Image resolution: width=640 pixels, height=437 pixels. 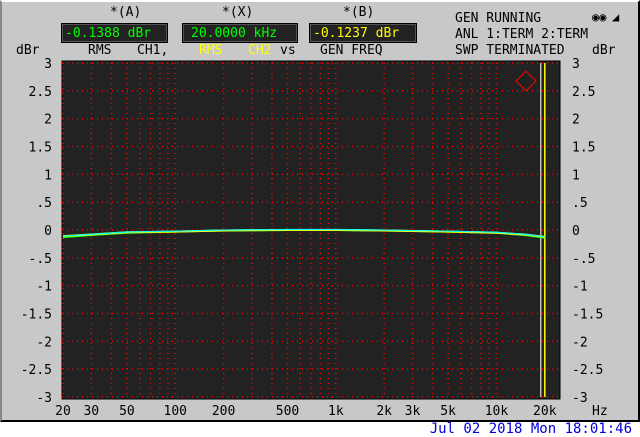 What do you see at coordinates (510, 50) in the screenshot?
I see `status-swp: SWP TERMINATED` at bounding box center [510, 50].